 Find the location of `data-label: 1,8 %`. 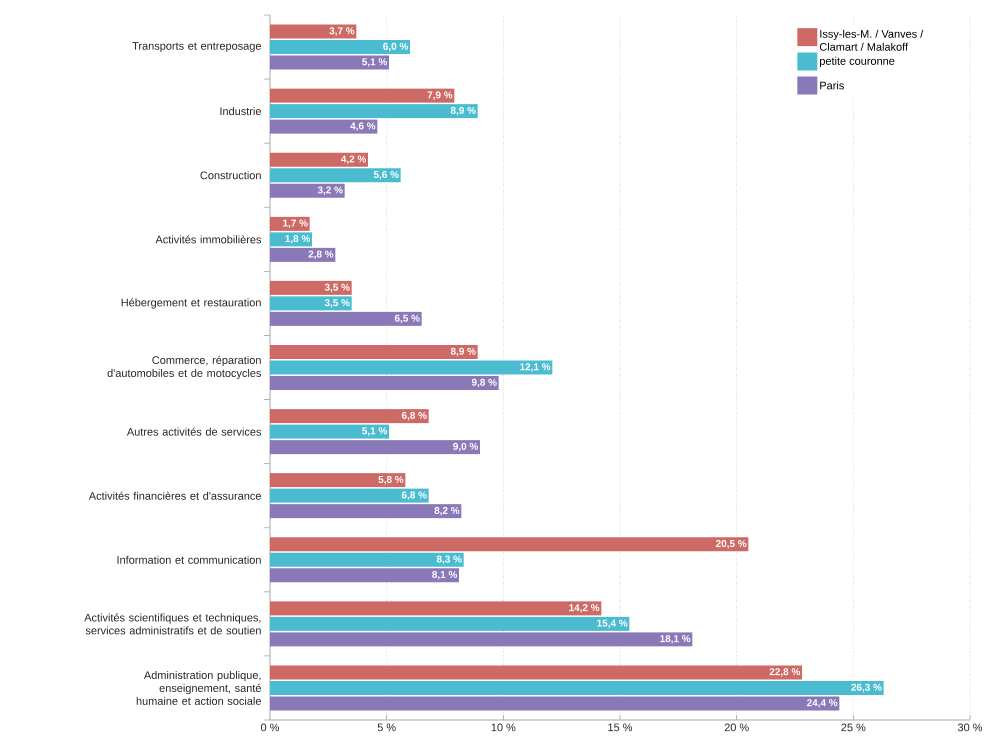

data-label: 1,8 % is located at coordinates (297, 239).